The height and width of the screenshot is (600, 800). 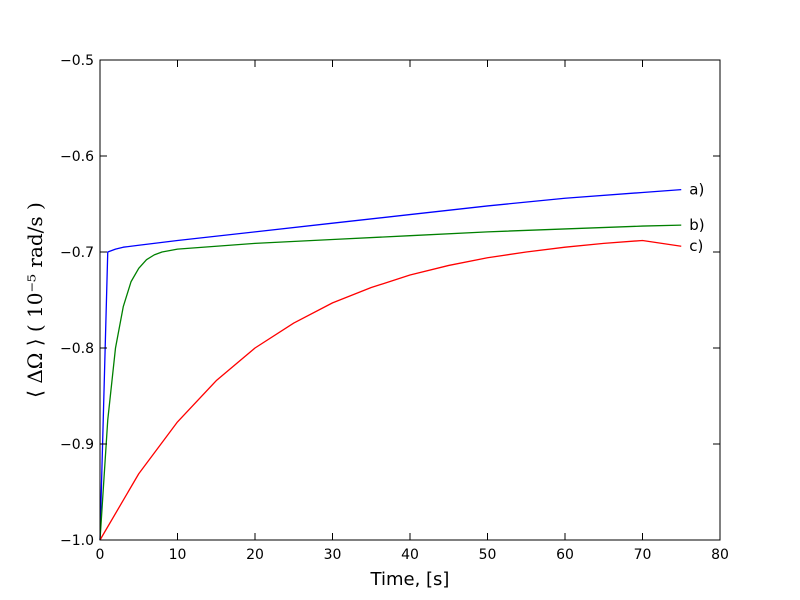 What do you see at coordinates (100, 555) in the screenshot?
I see `x-tick-label: 0` at bounding box center [100, 555].